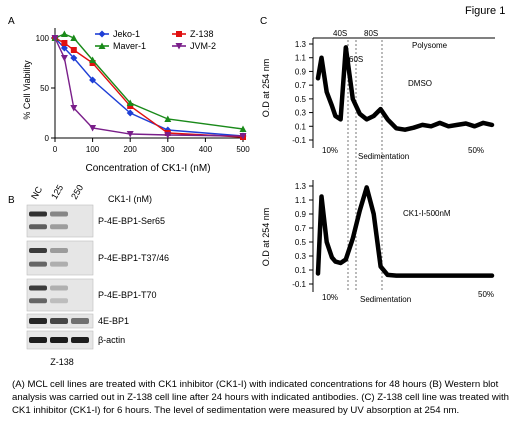  Describe the element at coordinates (127, 295) in the screenshot. I see `blot-row-label: P-4E-BP1-T70` at that location.